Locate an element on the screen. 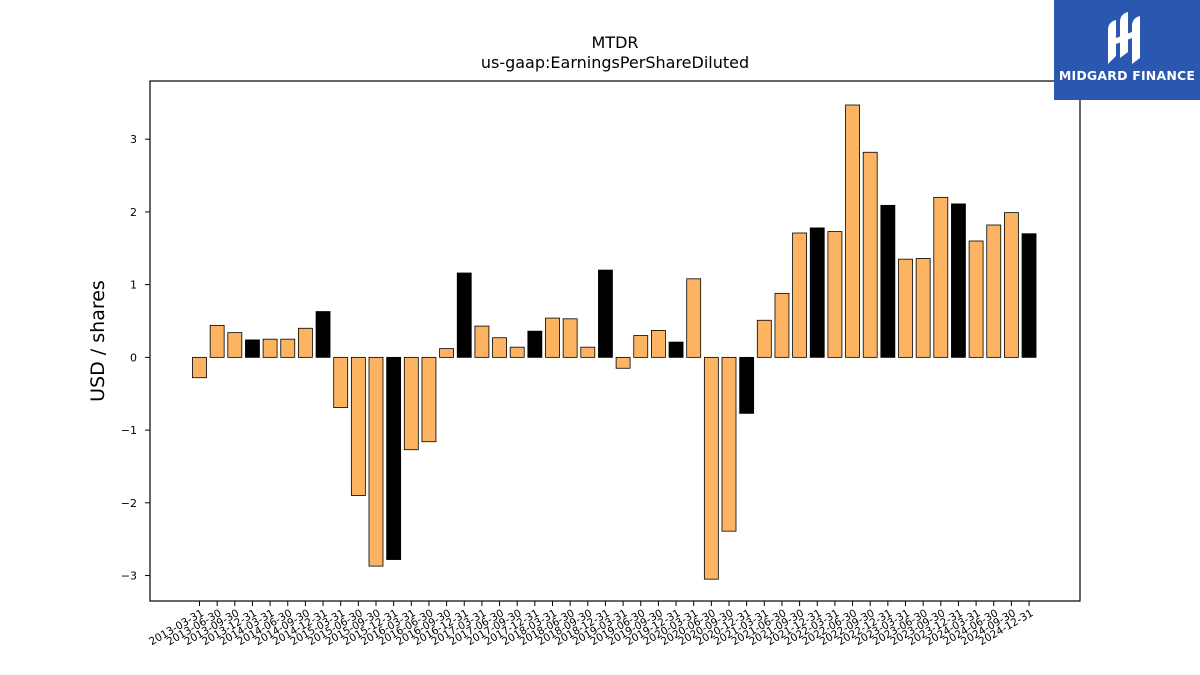 This screenshot has width=1200, height=675. brand-logo: MIDGARD FINANCE is located at coordinates (1127, 50).